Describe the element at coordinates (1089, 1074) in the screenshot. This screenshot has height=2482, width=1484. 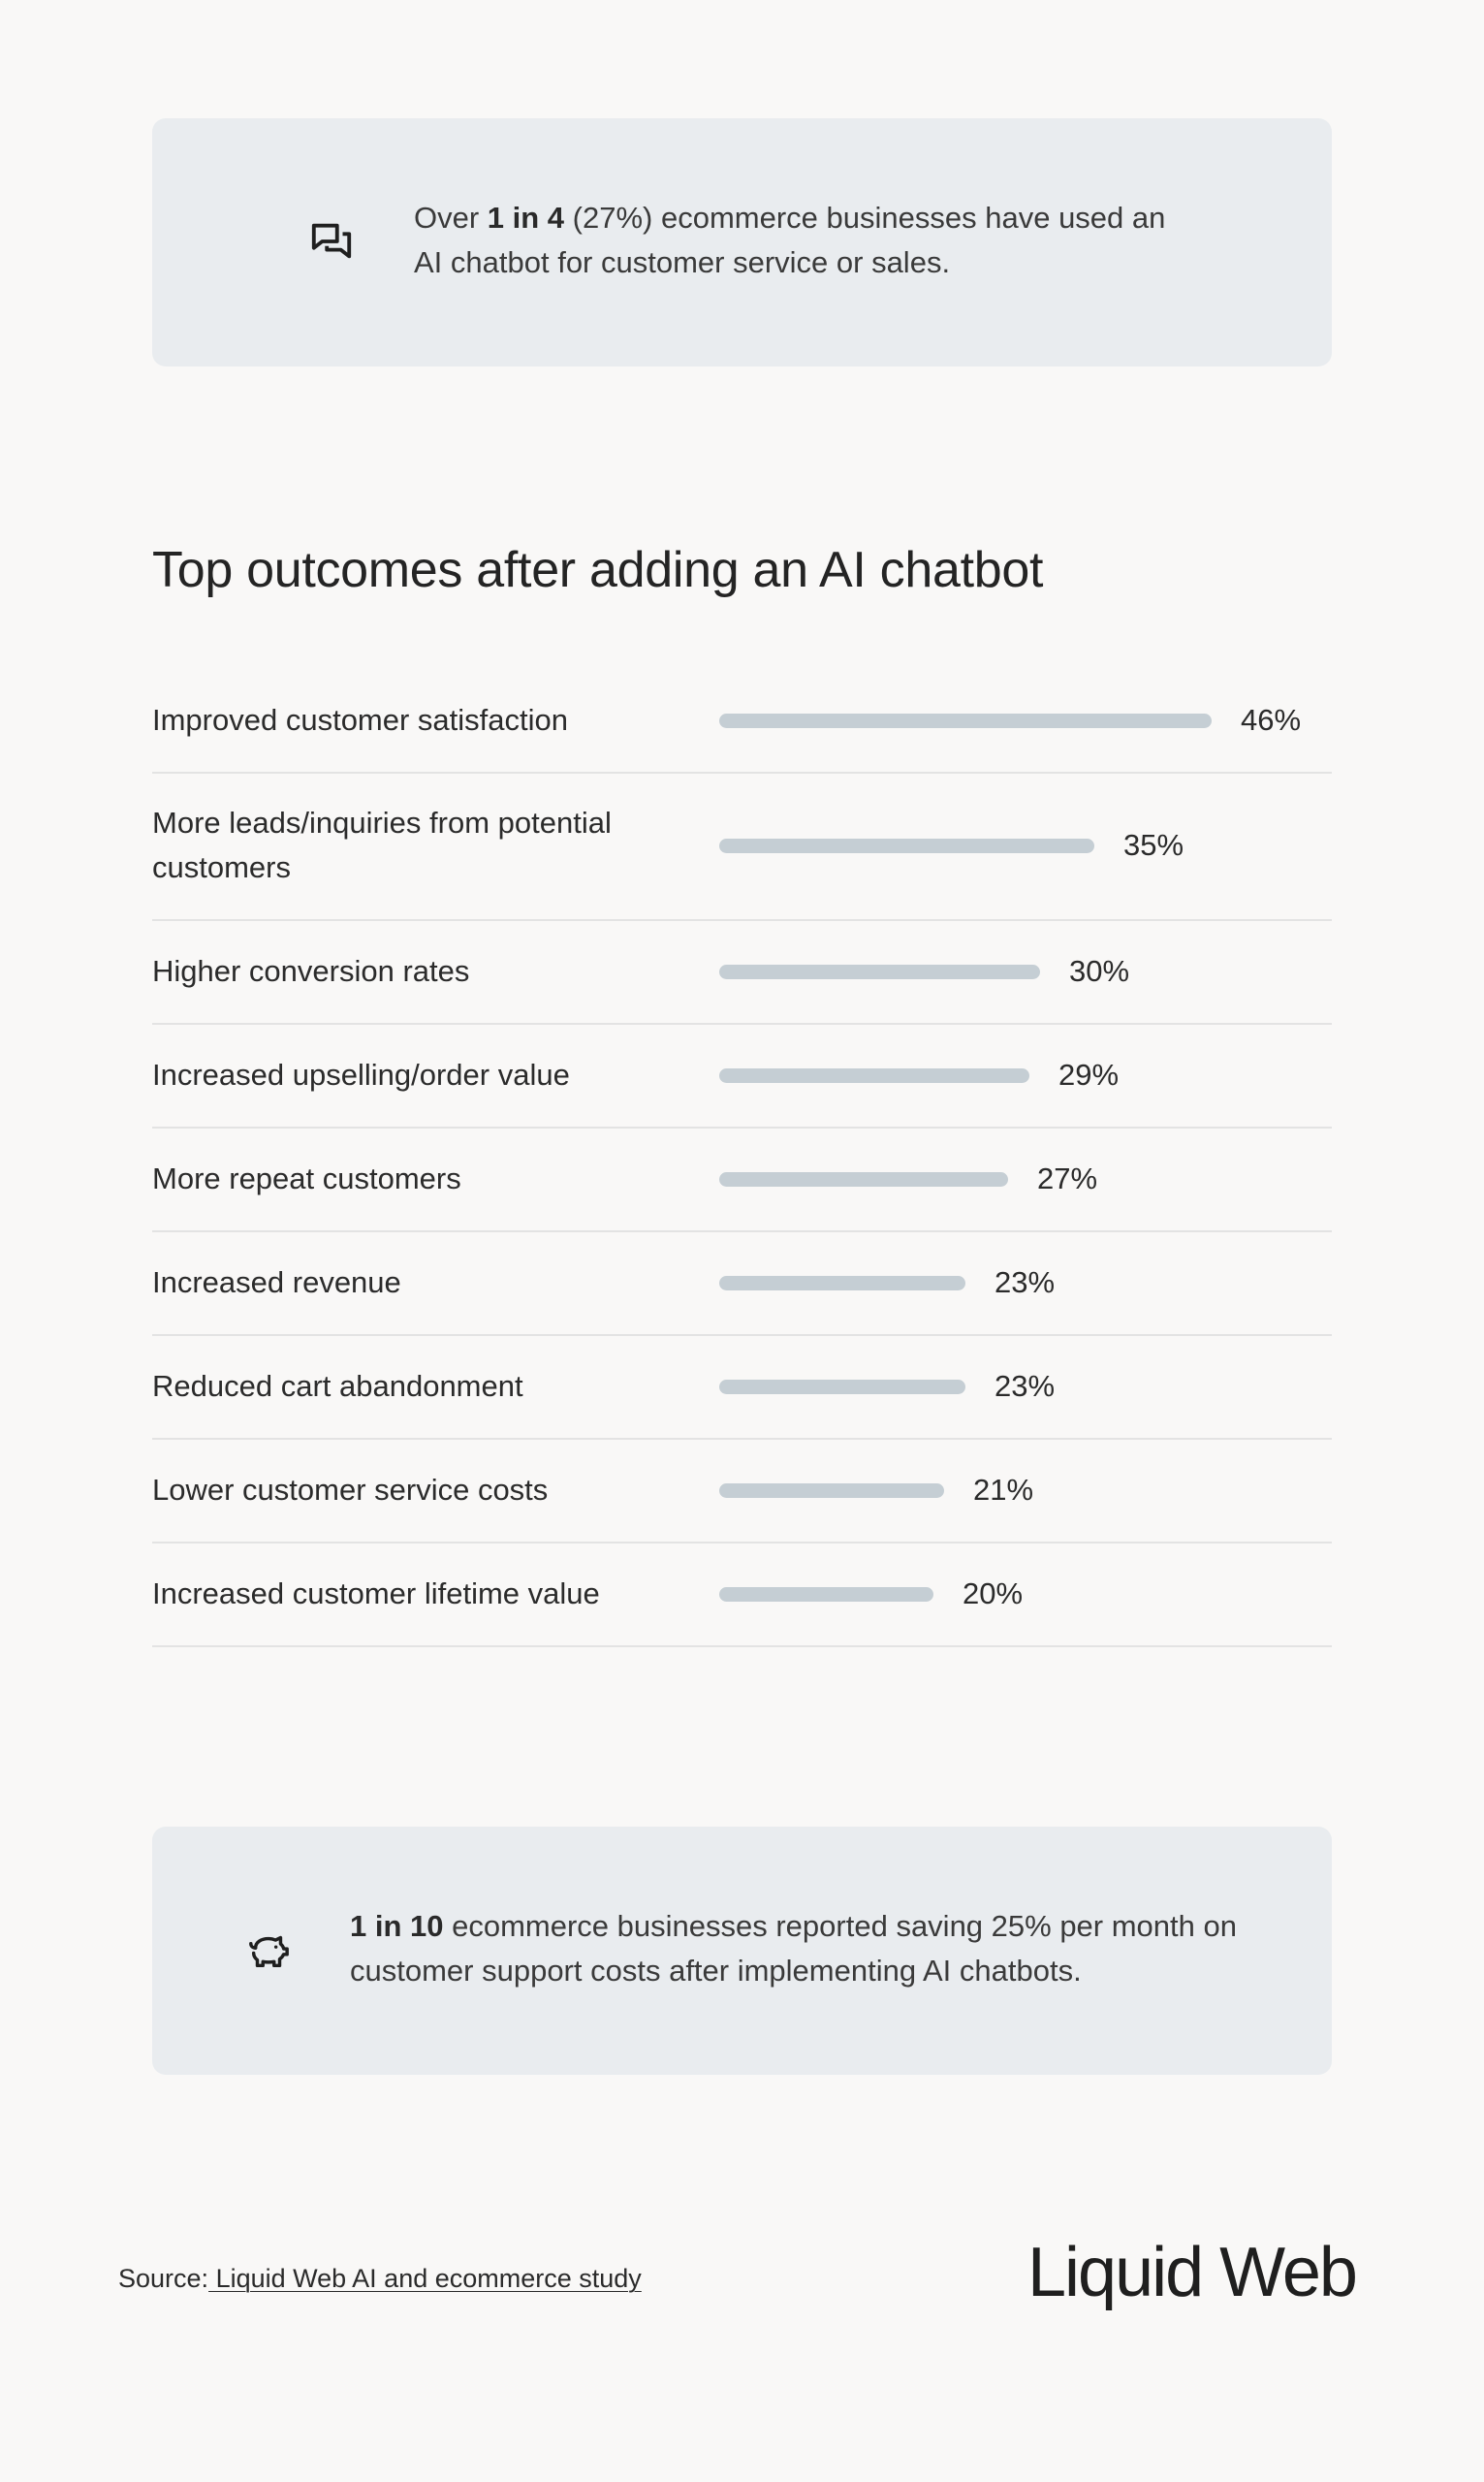
I see `value-label: 29%` at that location.